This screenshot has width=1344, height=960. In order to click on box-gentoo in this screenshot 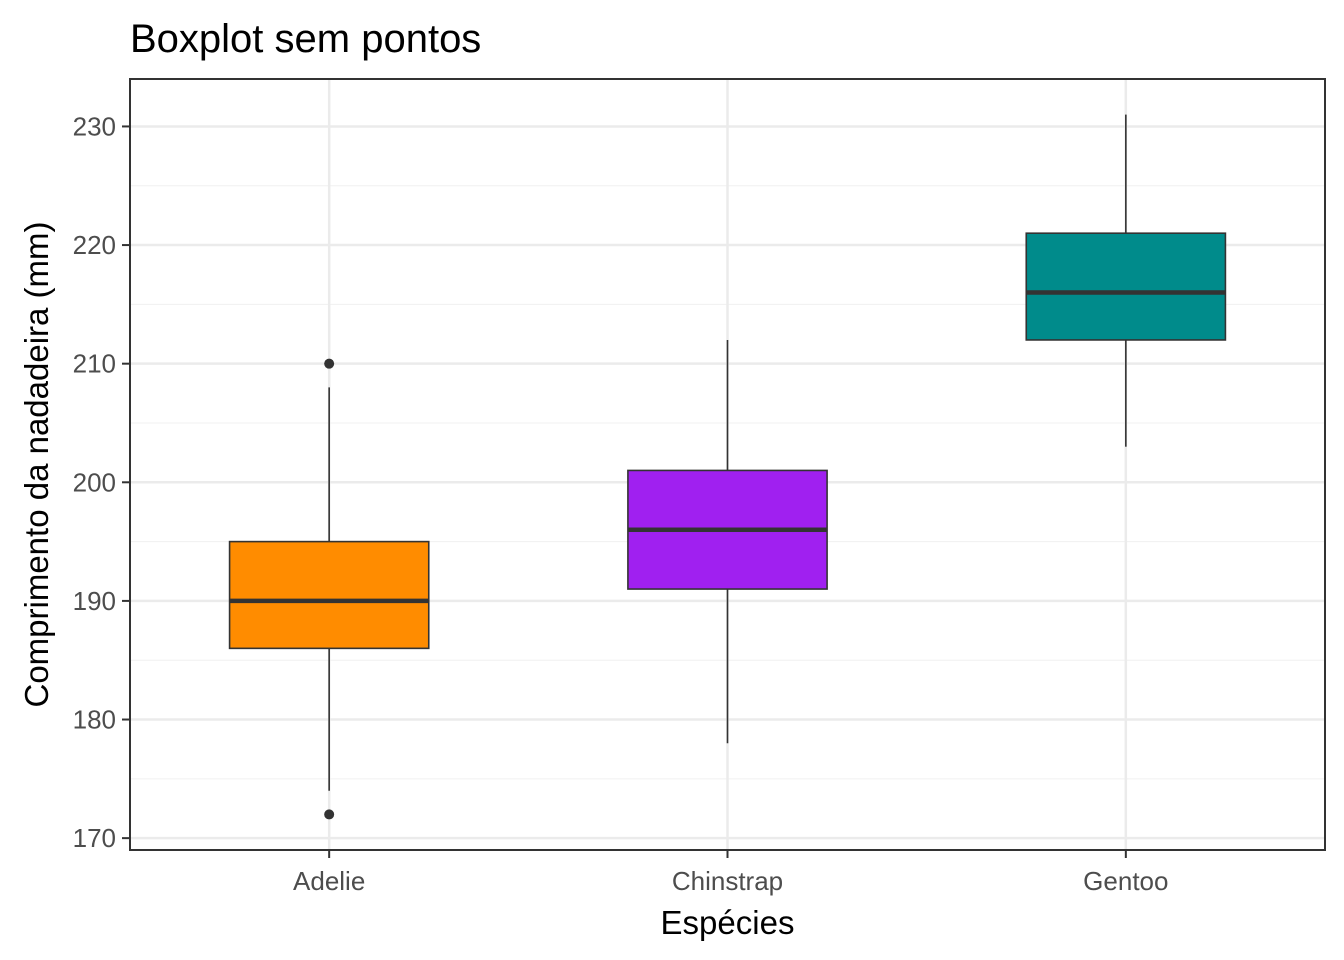, I will do `click(1126, 280)`.